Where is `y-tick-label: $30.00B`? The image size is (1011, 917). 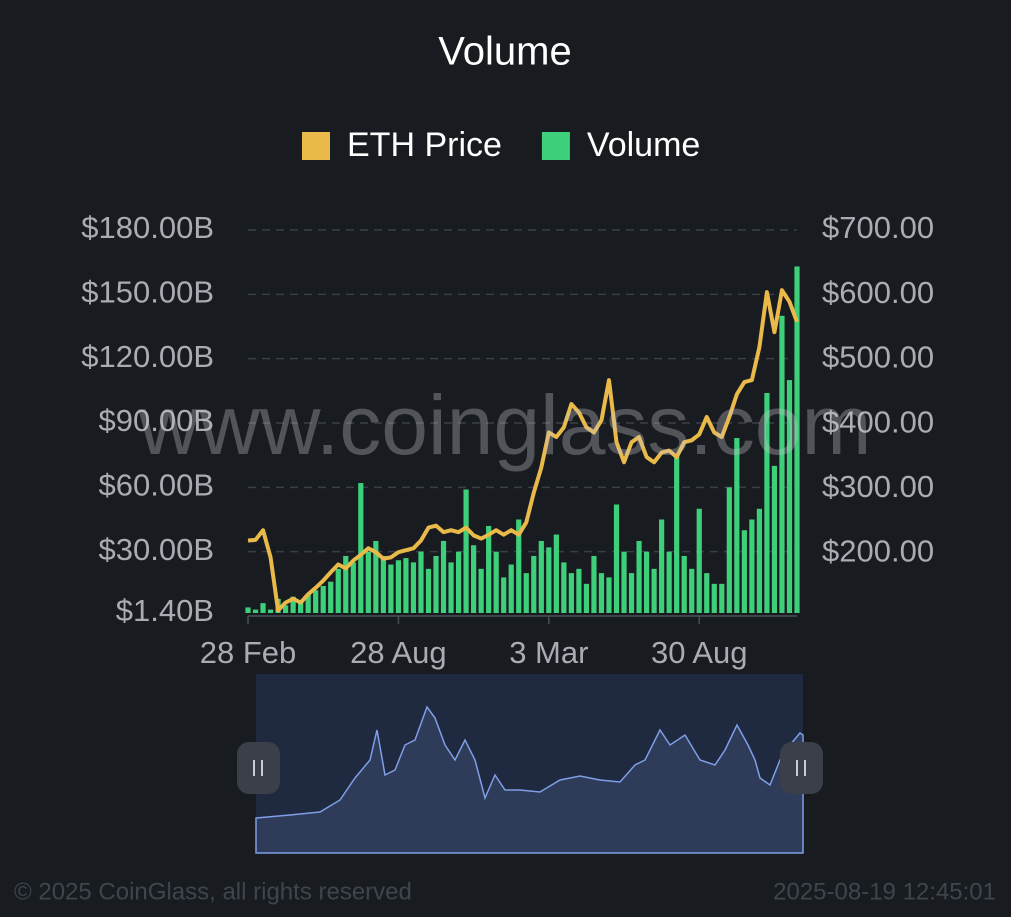 y-tick-label: $30.00B is located at coordinates (157, 549).